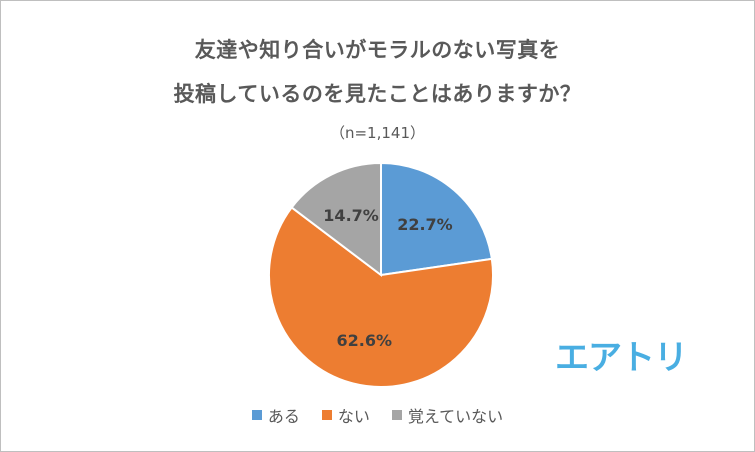 This screenshot has height=452, width=755. I want to click on chart-legend: ある ない 覚えていない, so click(377, 415).